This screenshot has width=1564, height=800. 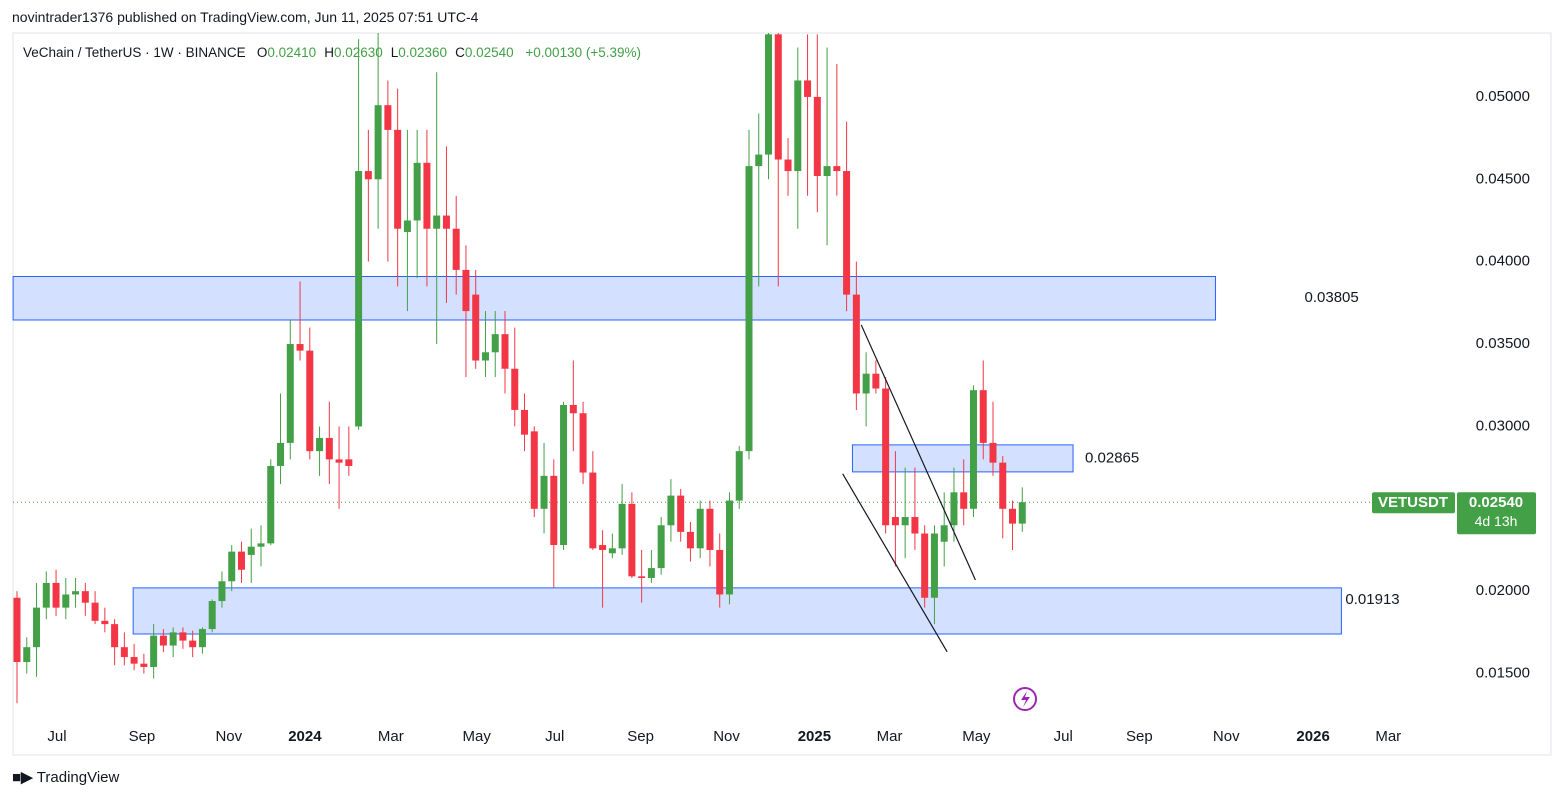 What do you see at coordinates (1112, 457) in the screenshot?
I see `zone-label: 0.02865` at bounding box center [1112, 457].